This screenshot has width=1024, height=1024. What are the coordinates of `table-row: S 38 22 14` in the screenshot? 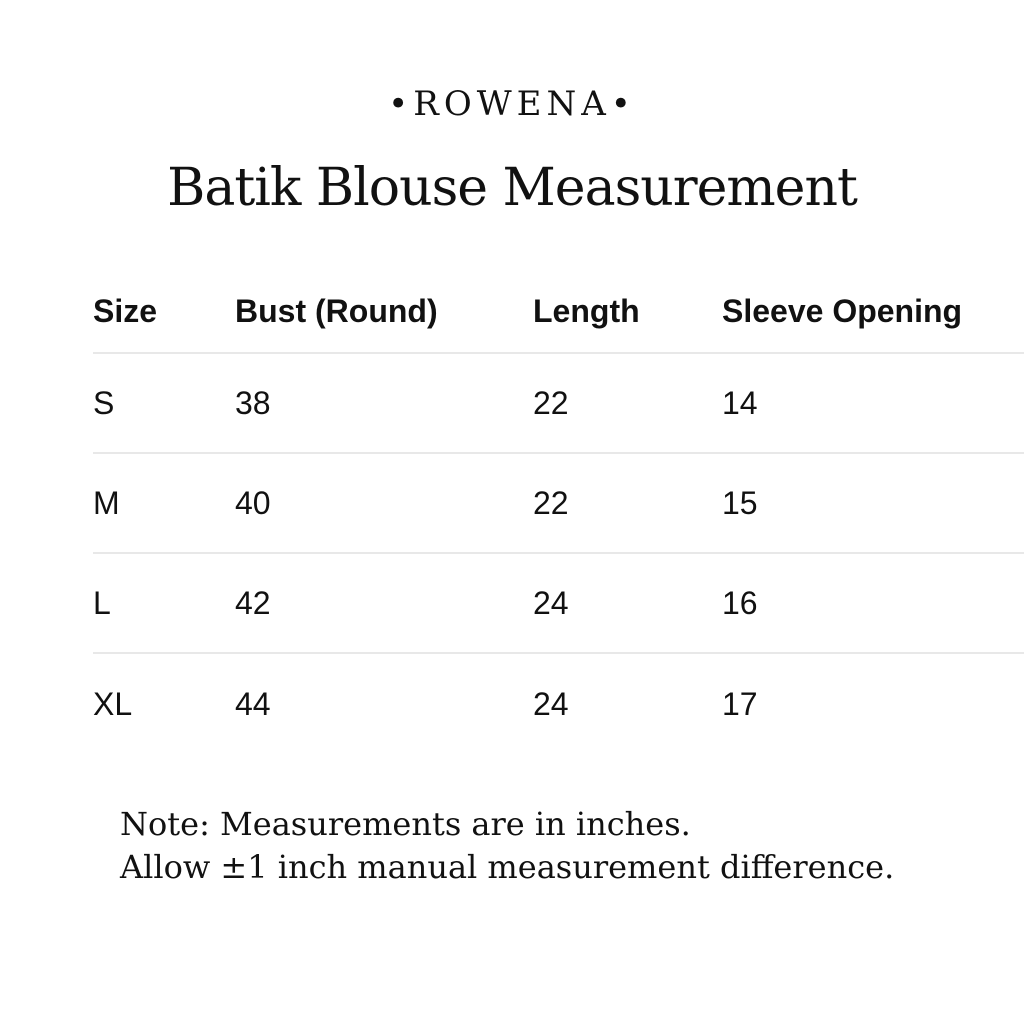 It's located at (558, 404).